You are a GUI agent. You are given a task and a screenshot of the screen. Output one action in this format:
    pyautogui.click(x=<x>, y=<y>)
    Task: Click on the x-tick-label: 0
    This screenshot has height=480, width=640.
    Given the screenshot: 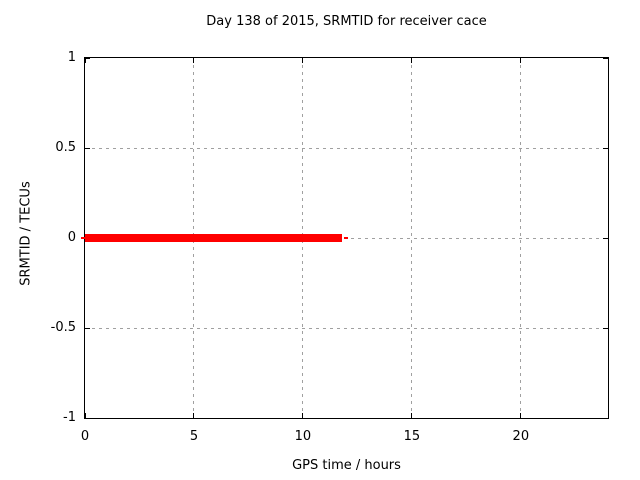 What is the action you would take?
    pyautogui.click(x=85, y=436)
    